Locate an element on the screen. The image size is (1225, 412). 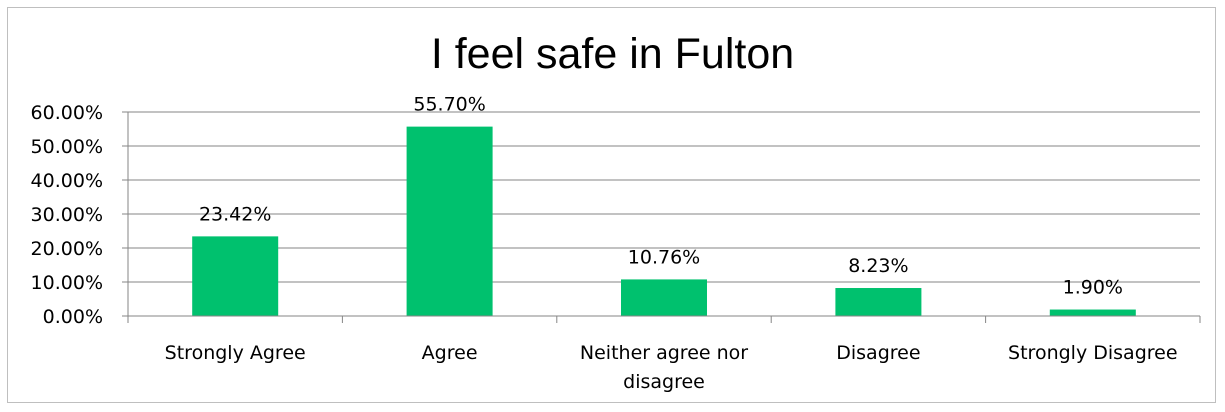
x-tick-label: disagree is located at coordinates (664, 382).